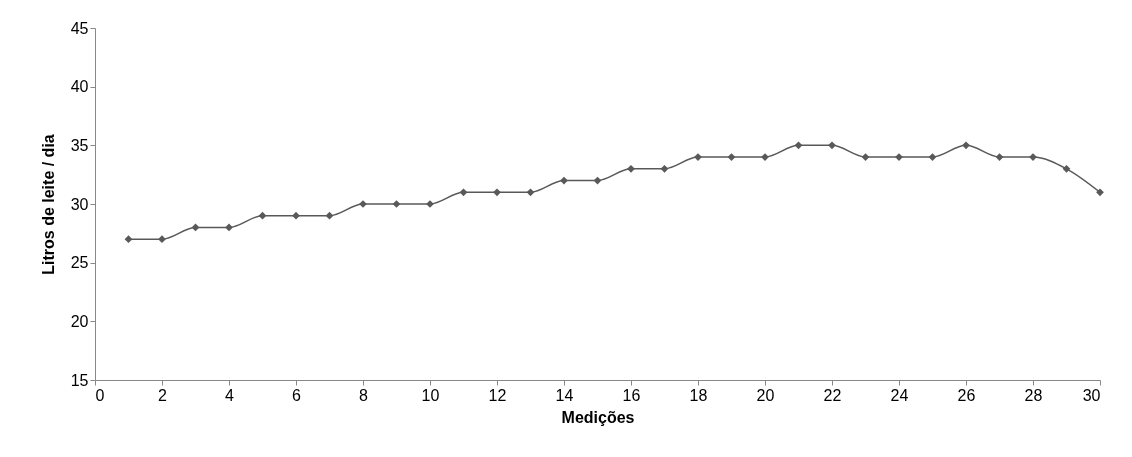 The width and height of the screenshot is (1132, 457). What do you see at coordinates (79, 321) in the screenshot?
I see `y-tick-label: 20` at bounding box center [79, 321].